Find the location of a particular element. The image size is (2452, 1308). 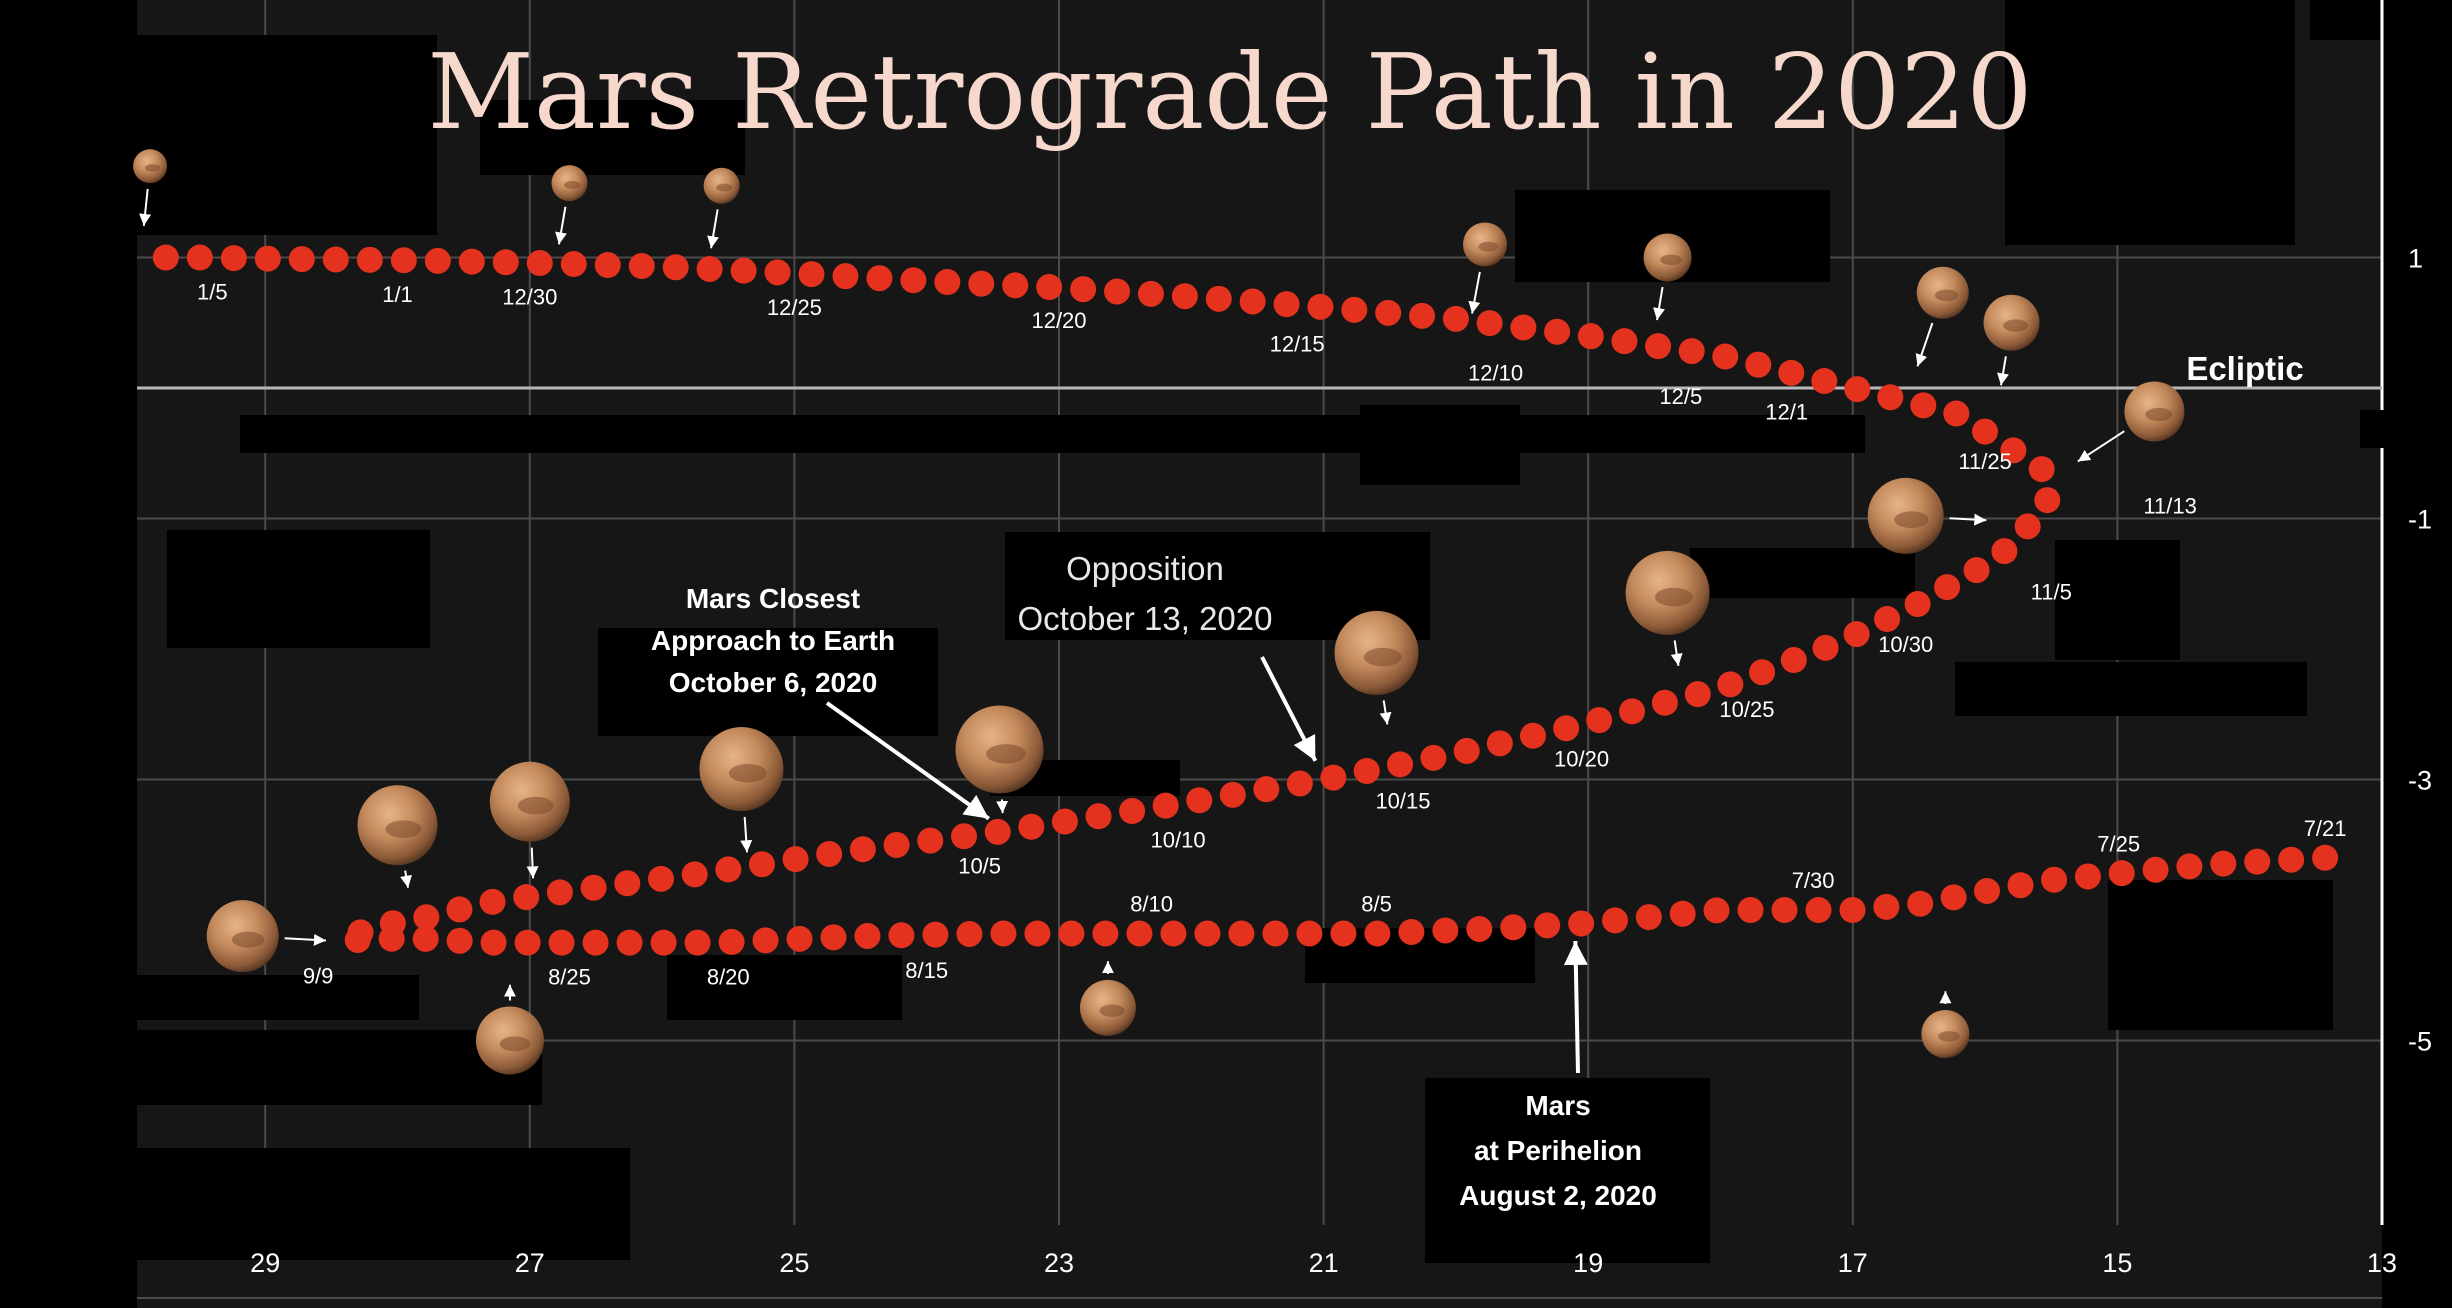

date-label: 12/20 is located at coordinates (1058, 320).